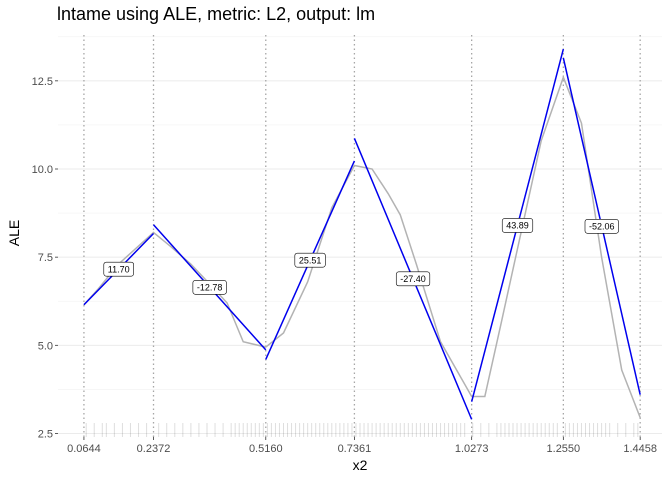 The height and width of the screenshot is (480, 672). What do you see at coordinates (355, 449) in the screenshot?
I see `x-tick-label: 0.7361` at bounding box center [355, 449].